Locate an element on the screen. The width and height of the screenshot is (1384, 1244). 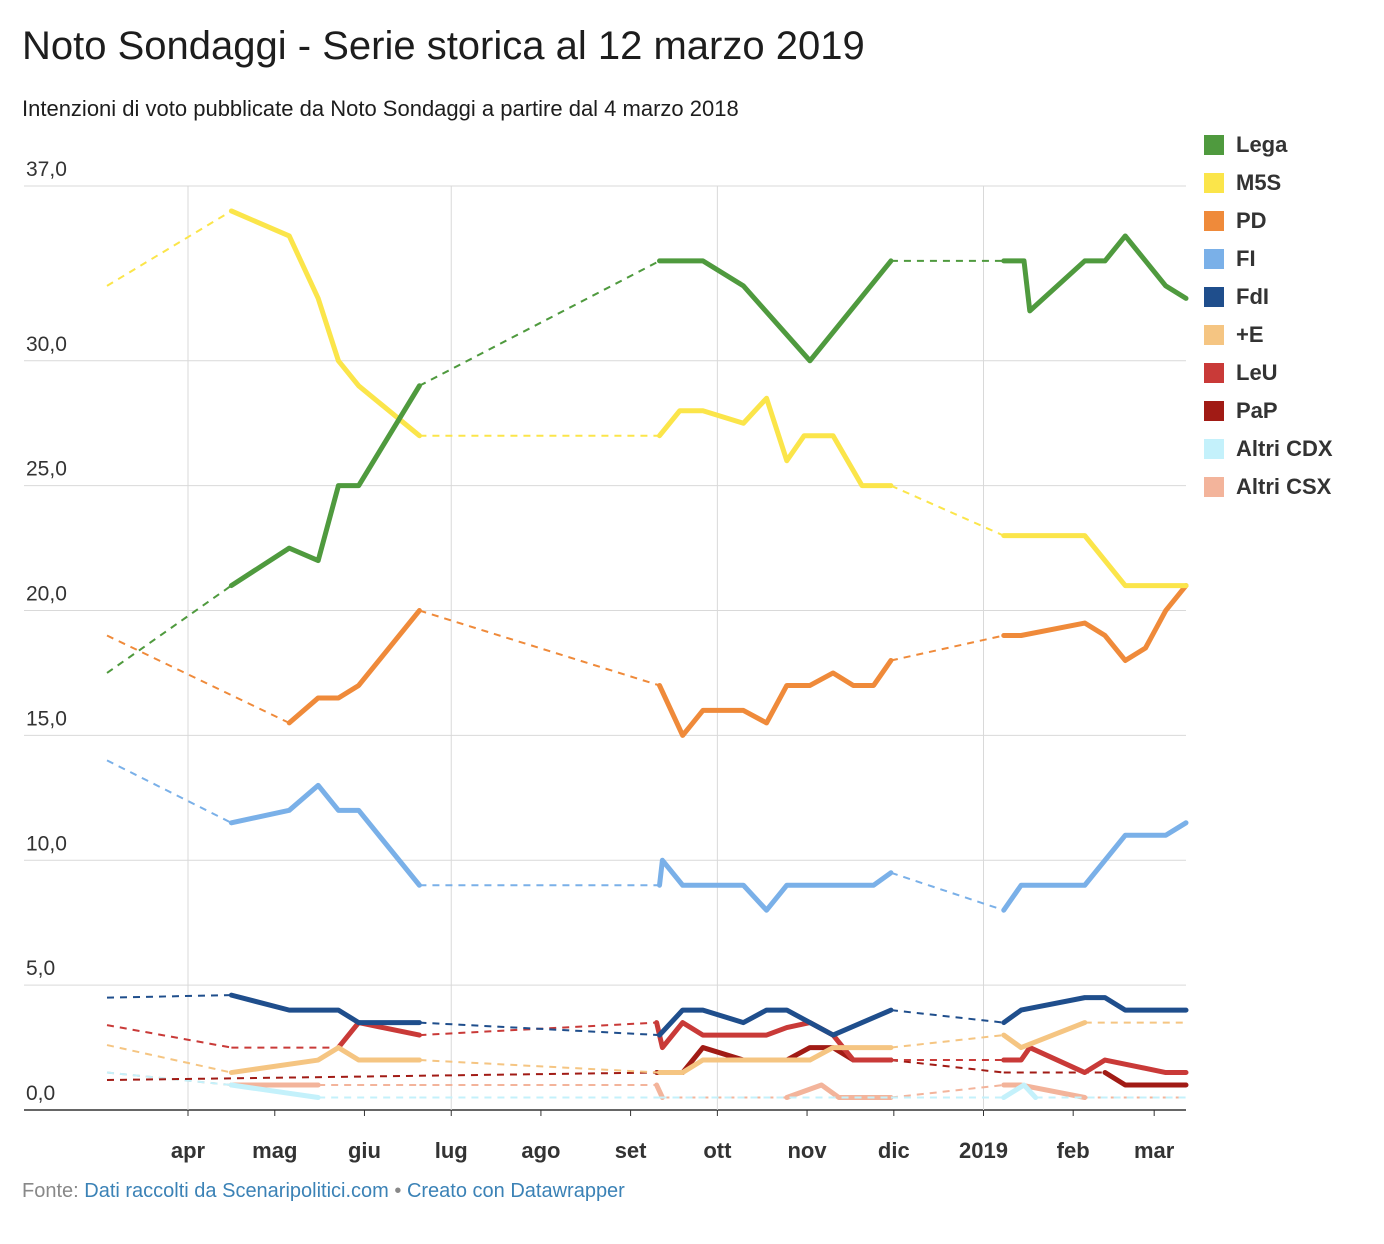
x-tick-label: feb is located at coordinates (1073, 1150).